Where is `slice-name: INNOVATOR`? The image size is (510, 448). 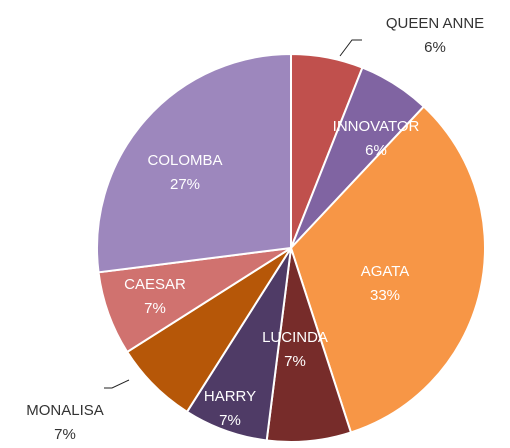 slice-name: INNOVATOR is located at coordinates (376, 126).